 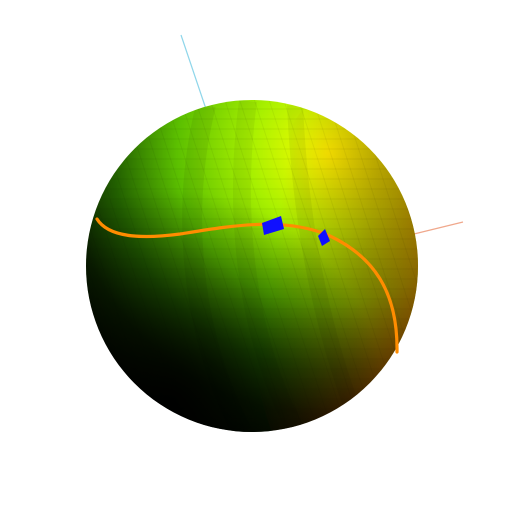 What do you see at coordinates (438, 228) in the screenshot?
I see `axis-right` at bounding box center [438, 228].